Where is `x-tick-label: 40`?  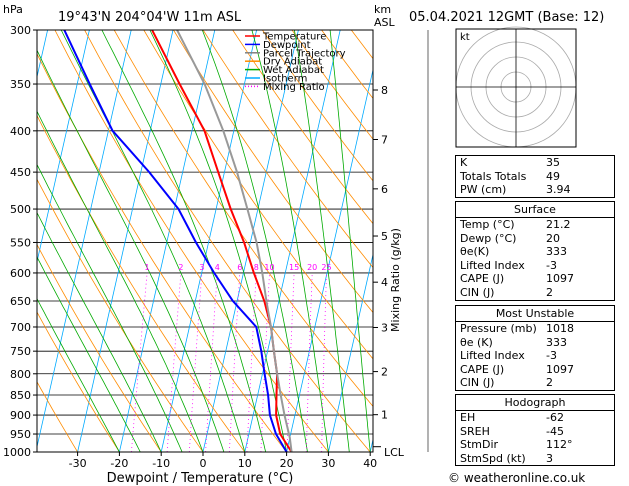 x-tick-label: 40 is located at coordinates (370, 463).